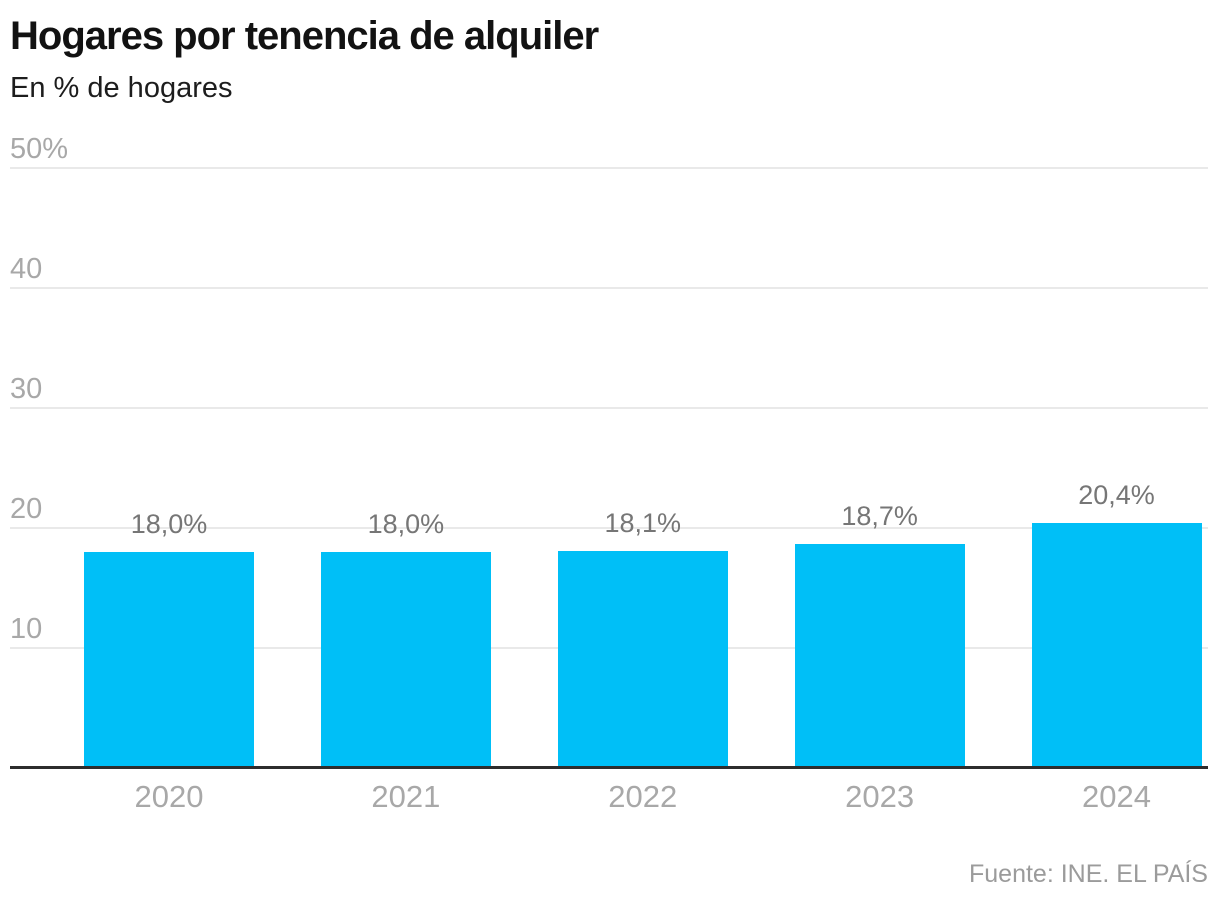 This screenshot has height=904, width=1220. Describe the element at coordinates (406, 796) in the screenshot. I see `x-axis-label-2021: 2021` at that location.